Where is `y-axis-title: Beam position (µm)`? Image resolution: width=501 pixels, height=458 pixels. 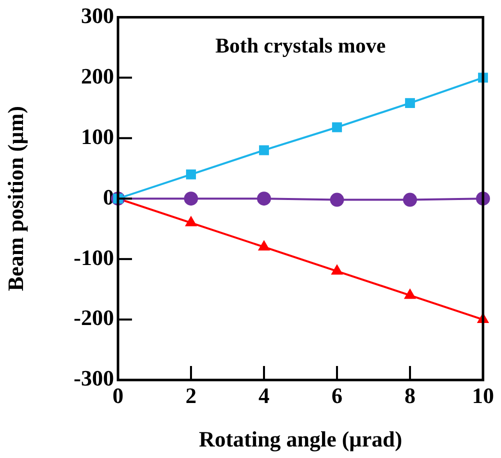
y-axis-title: Beam position (µm) is located at coordinates (15, 199).